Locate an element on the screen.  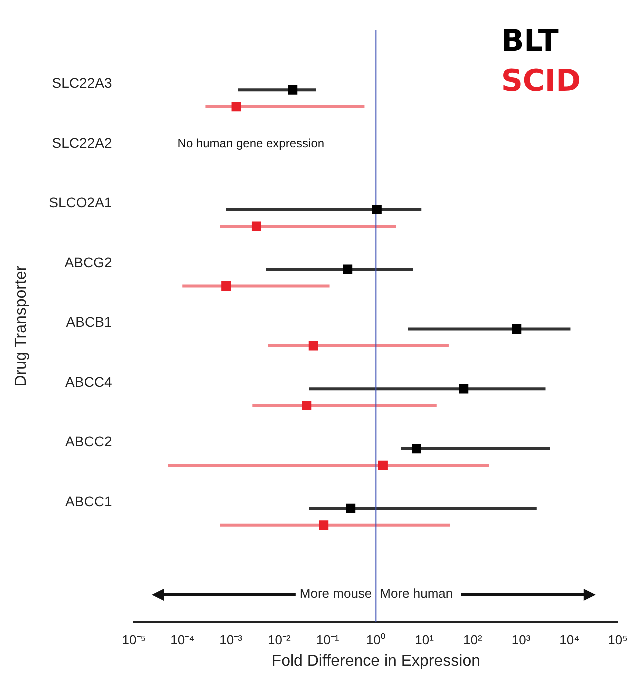
text: BLT is located at coordinates (530, 42).